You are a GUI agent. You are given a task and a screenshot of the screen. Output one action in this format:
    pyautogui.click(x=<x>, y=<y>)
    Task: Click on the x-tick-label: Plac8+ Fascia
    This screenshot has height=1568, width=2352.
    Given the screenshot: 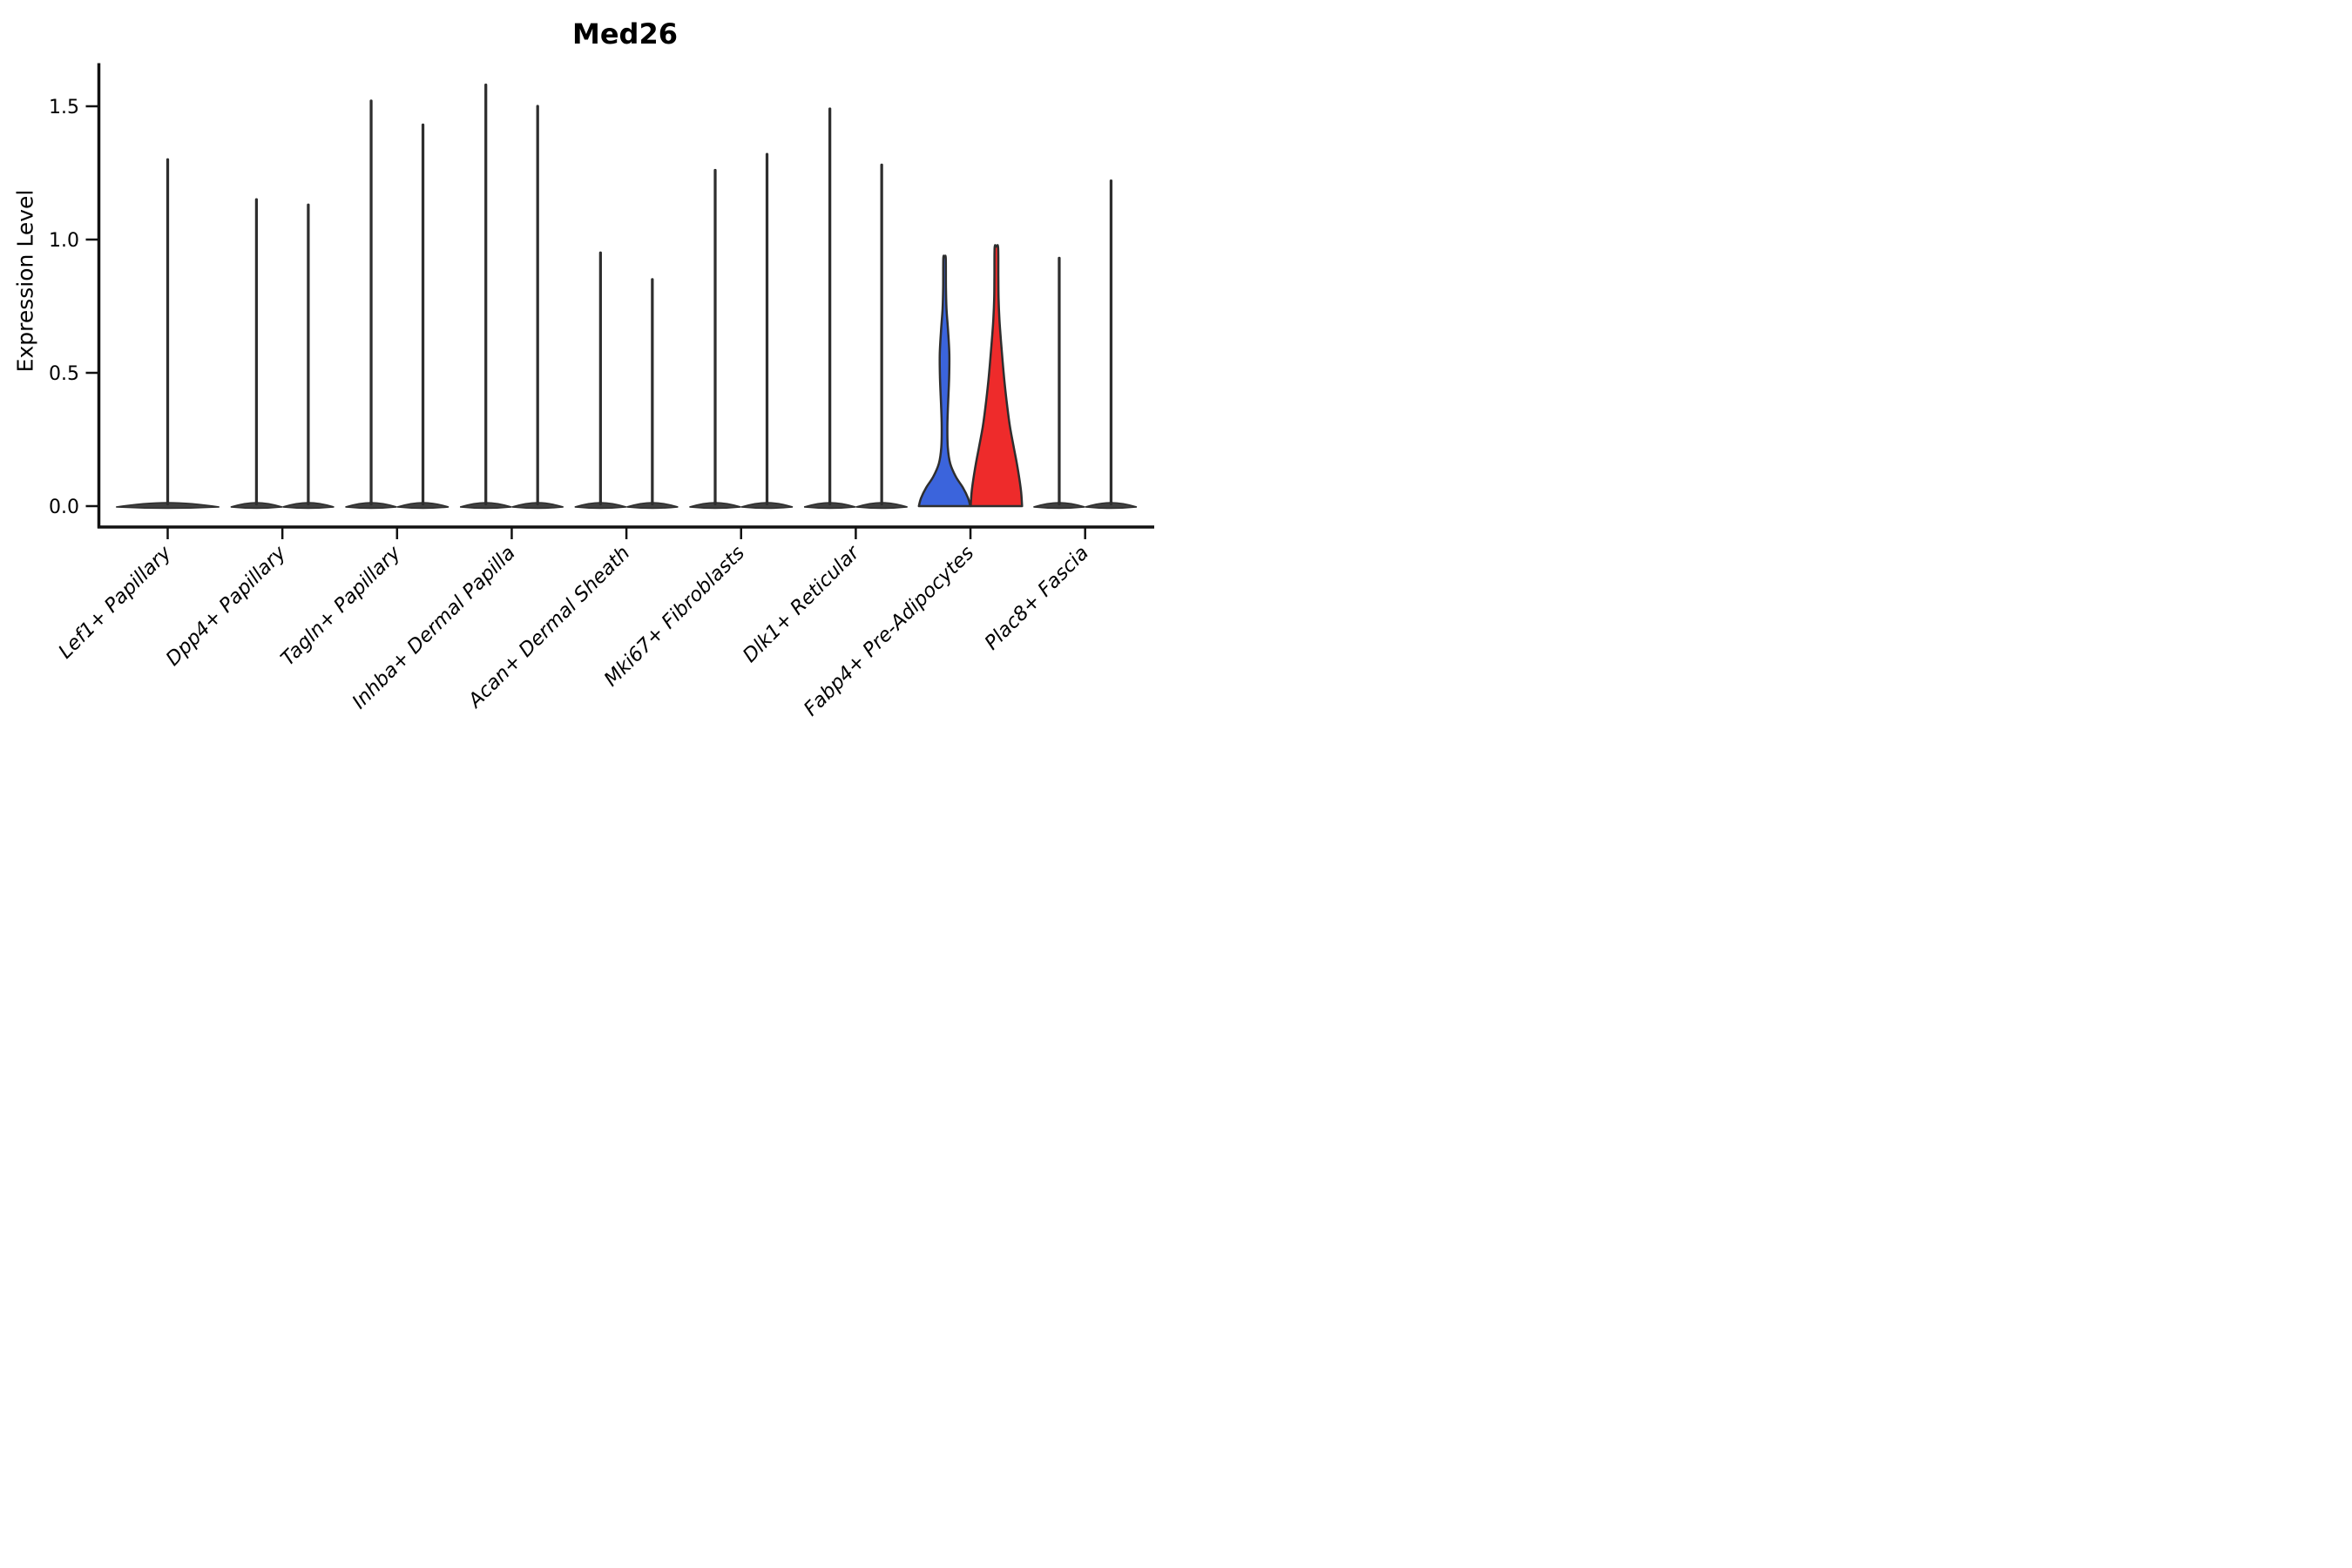 What is the action you would take?
    pyautogui.click(x=1036, y=598)
    